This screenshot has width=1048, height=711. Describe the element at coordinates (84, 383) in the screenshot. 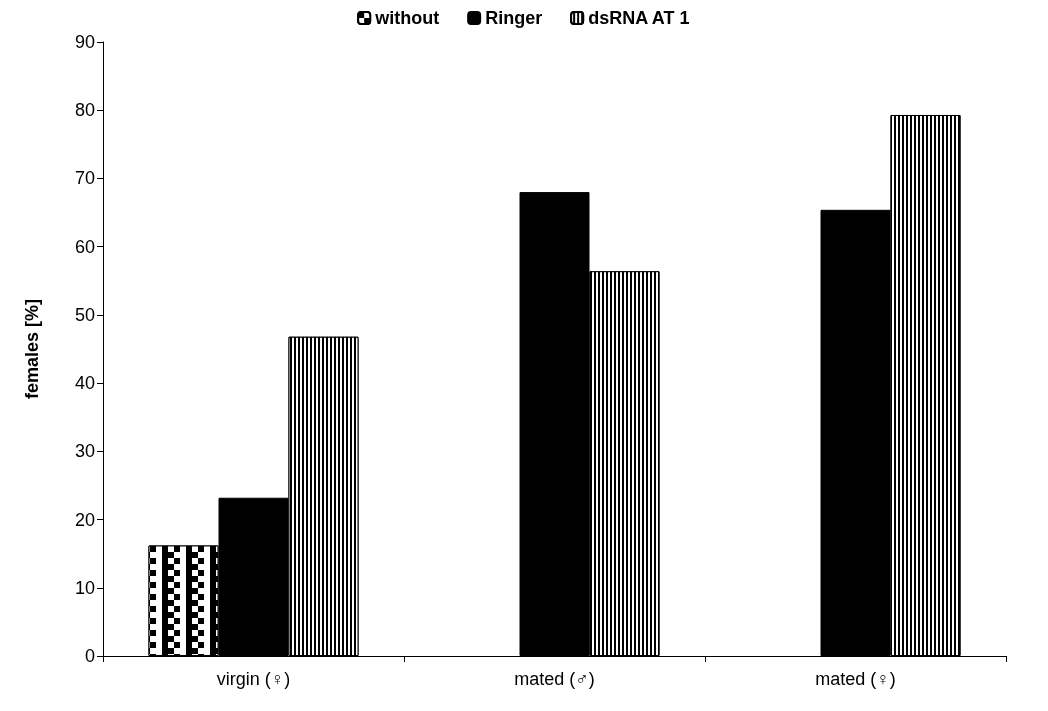

I see `y-tick-label: 40` at that location.